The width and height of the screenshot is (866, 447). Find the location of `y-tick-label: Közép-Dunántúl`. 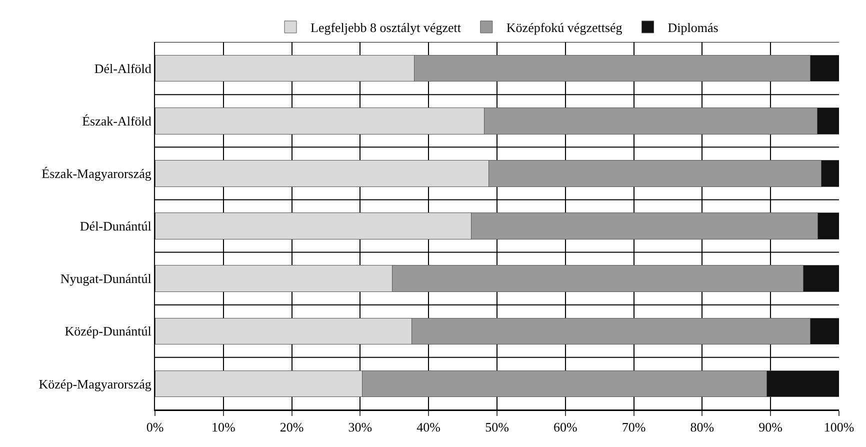

y-tick-label: Közép-Dunántúl is located at coordinates (108, 331).